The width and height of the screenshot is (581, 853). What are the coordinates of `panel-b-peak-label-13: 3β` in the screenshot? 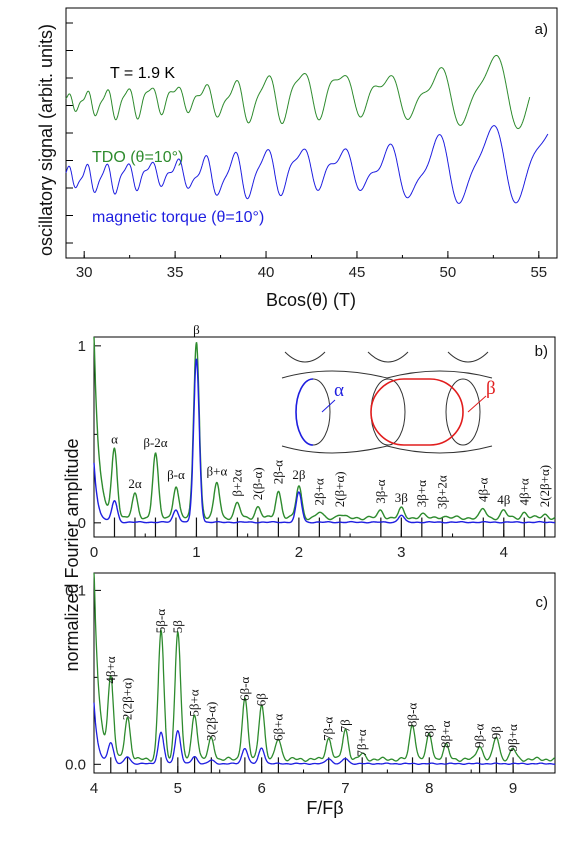 It's located at (402, 497).